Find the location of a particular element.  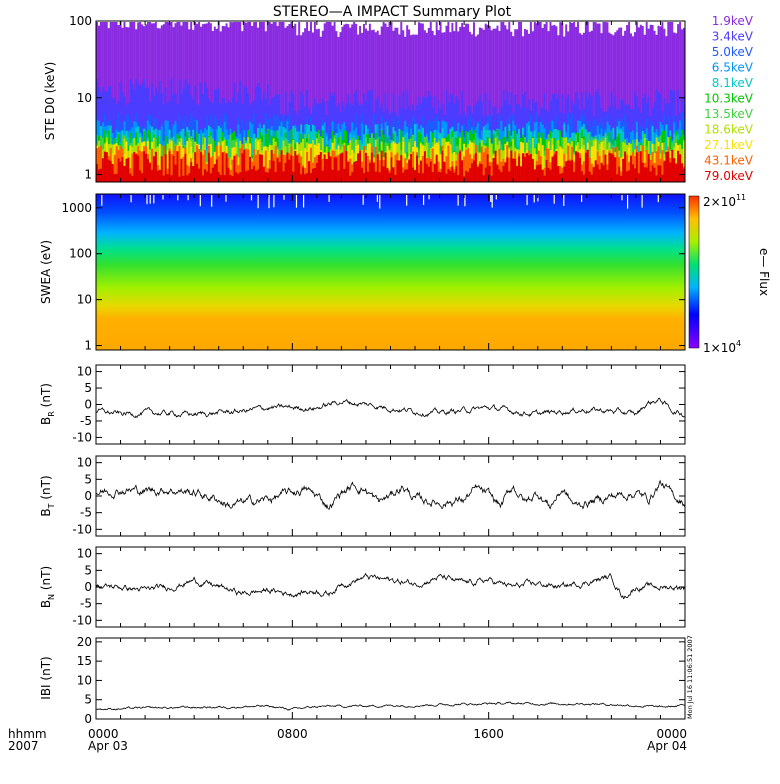

bt-ytick-label: 5 is located at coordinates (88, 479).